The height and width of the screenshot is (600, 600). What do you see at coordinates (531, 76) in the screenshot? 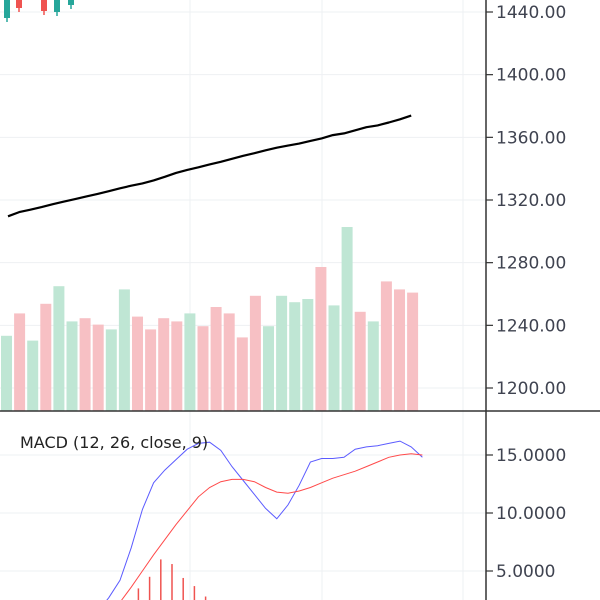
I see `price-tick-label: 1400.00` at bounding box center [531, 76].